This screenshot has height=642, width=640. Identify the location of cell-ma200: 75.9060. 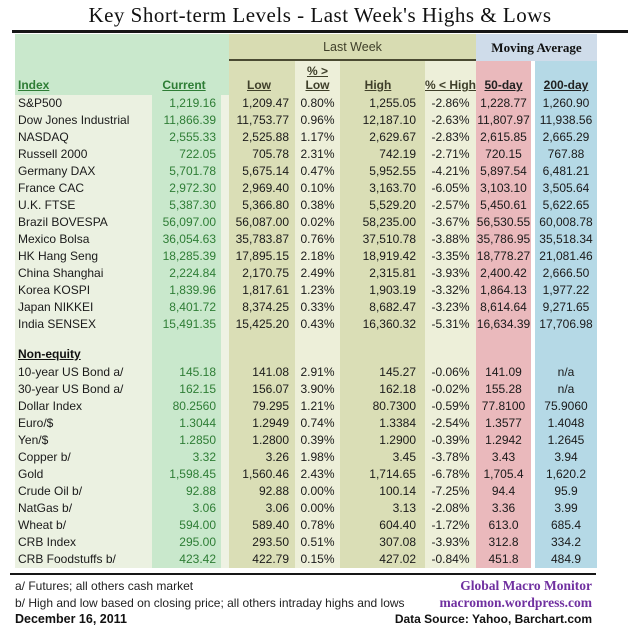
(566, 406).